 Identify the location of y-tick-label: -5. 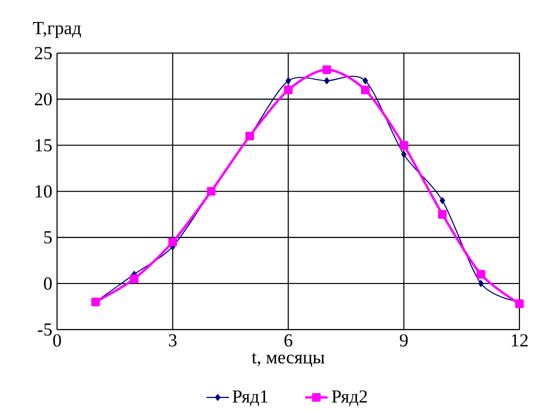
(45, 330).